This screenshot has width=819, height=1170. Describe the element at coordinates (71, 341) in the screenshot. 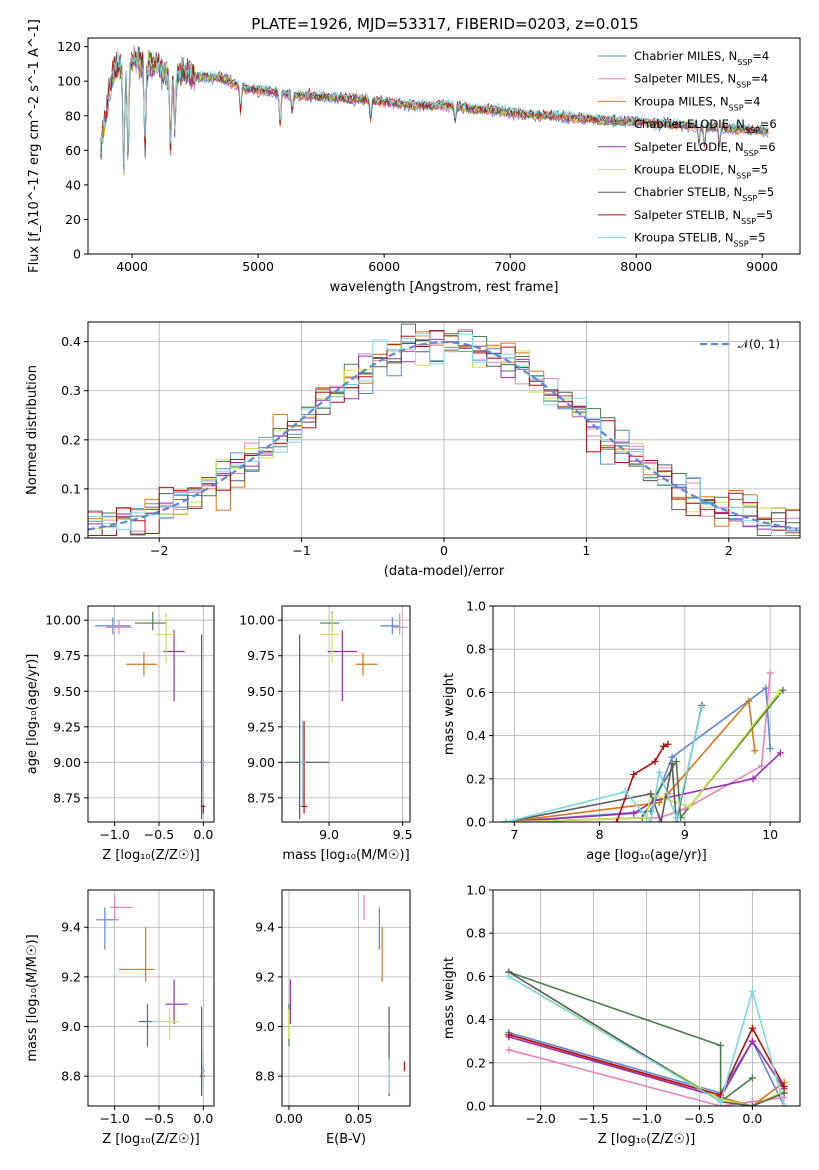

I see `y-tick-label: 0.4` at that location.